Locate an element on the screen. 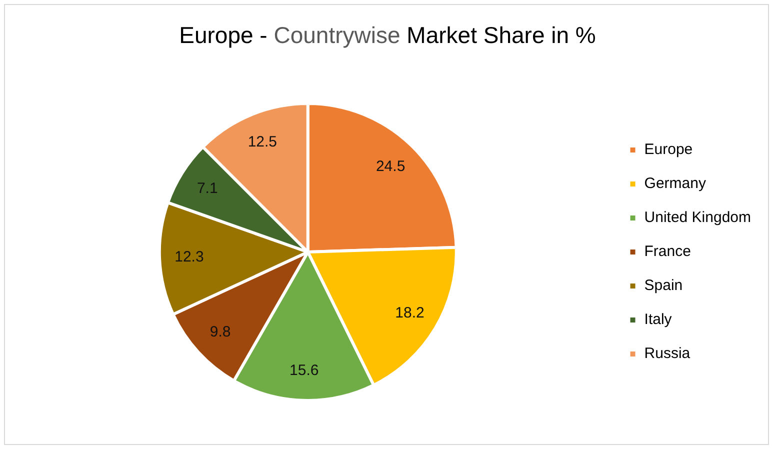 This screenshot has width=775, height=451. data-label: 7.1 is located at coordinates (207, 188).